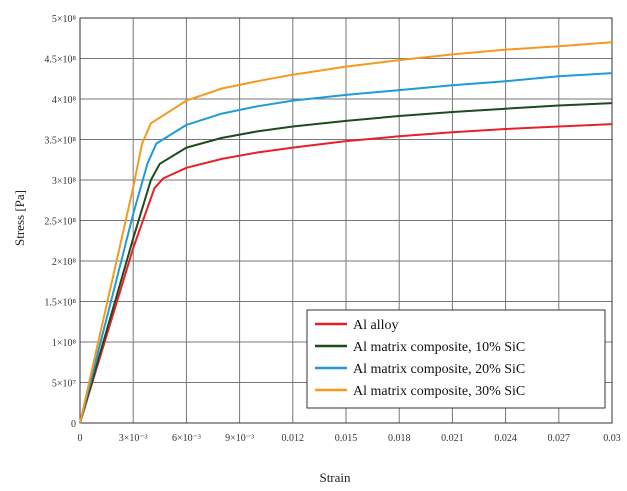 This screenshot has width=627, height=491. I want to click on x-tick-label: 0.027, so click(559, 438).